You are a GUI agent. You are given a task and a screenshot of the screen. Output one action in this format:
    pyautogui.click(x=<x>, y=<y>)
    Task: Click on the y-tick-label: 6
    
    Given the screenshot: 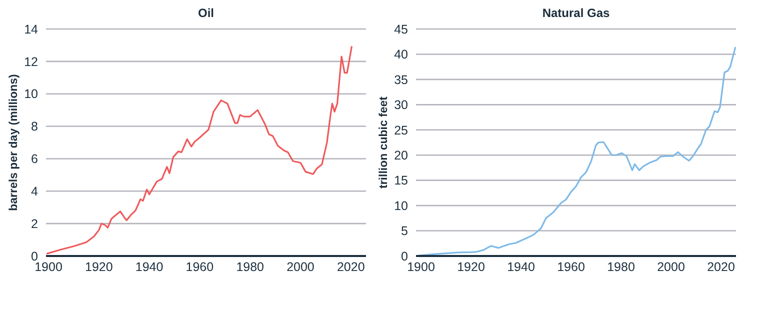 What is the action you would take?
    pyautogui.click(x=34, y=159)
    